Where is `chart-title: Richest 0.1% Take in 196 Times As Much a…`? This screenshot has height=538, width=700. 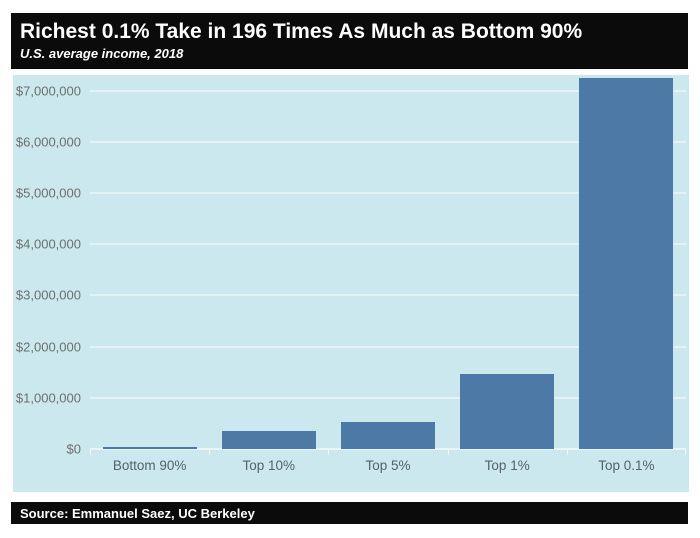
chart-title: Richest 0.1% Take in 196 Times As Much a… is located at coordinates (301, 31).